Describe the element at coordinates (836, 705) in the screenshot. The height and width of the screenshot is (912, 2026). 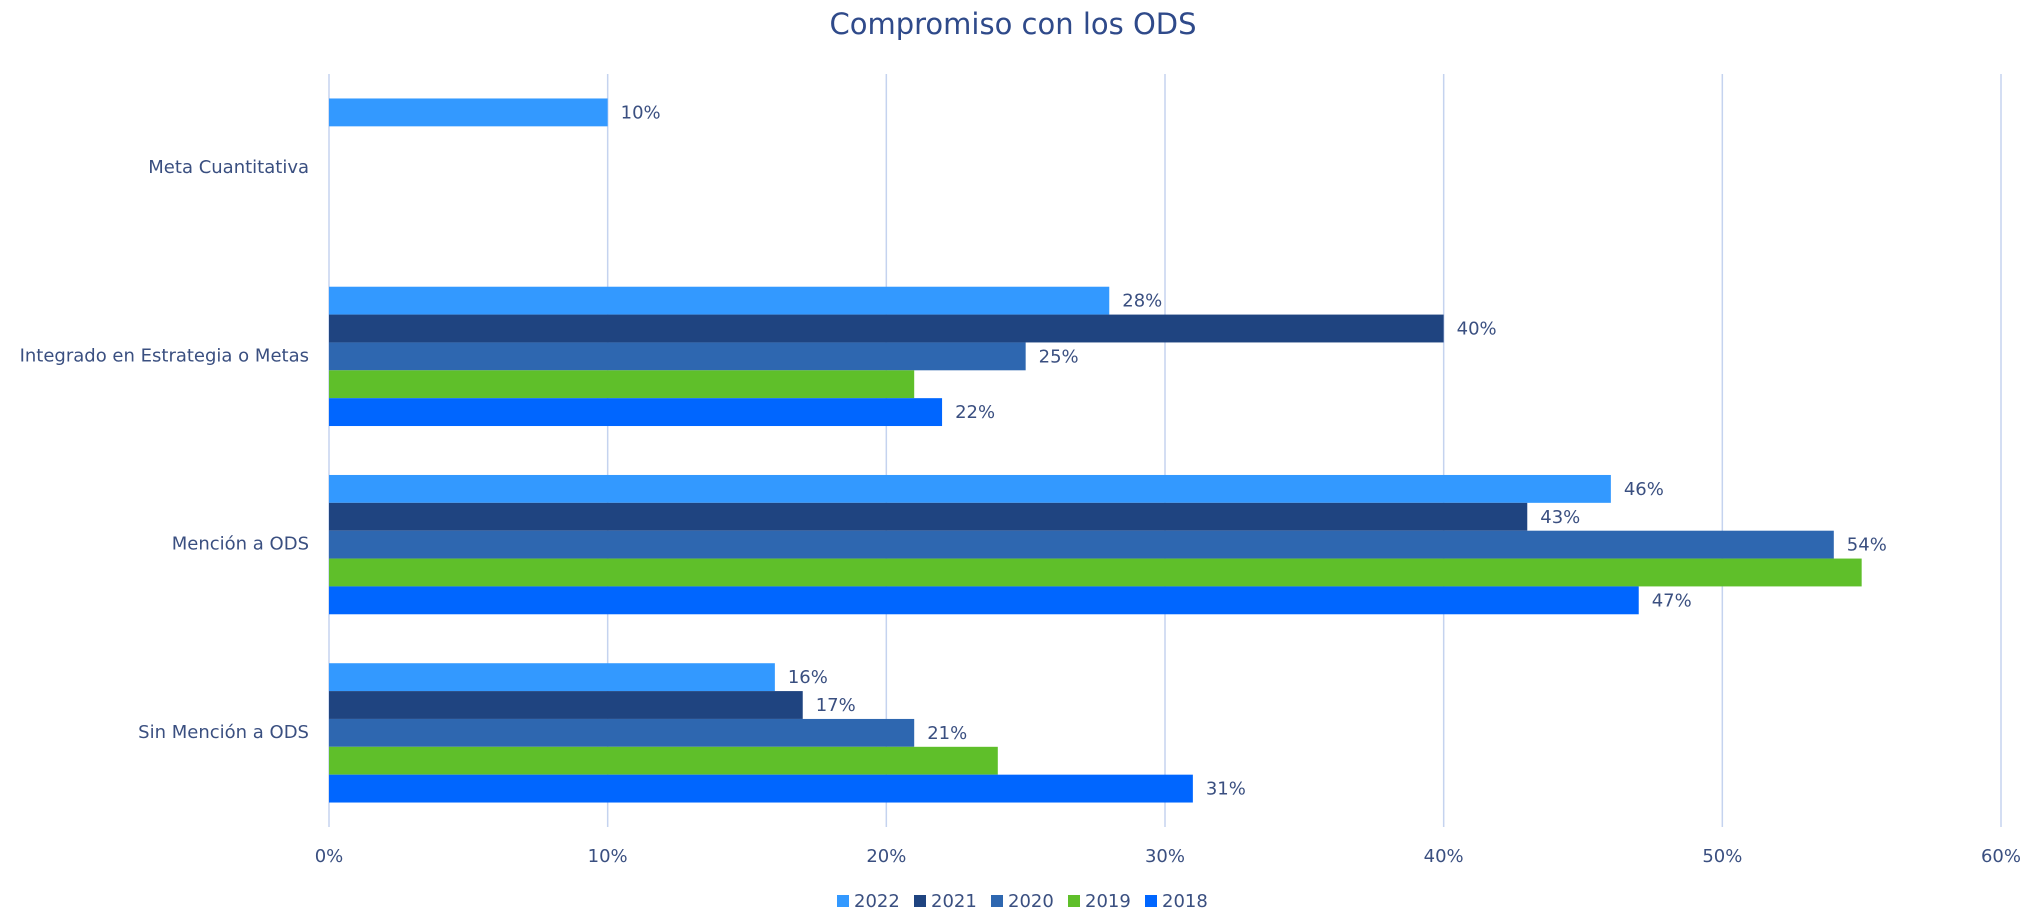
I see `data-label: 17%` at that location.